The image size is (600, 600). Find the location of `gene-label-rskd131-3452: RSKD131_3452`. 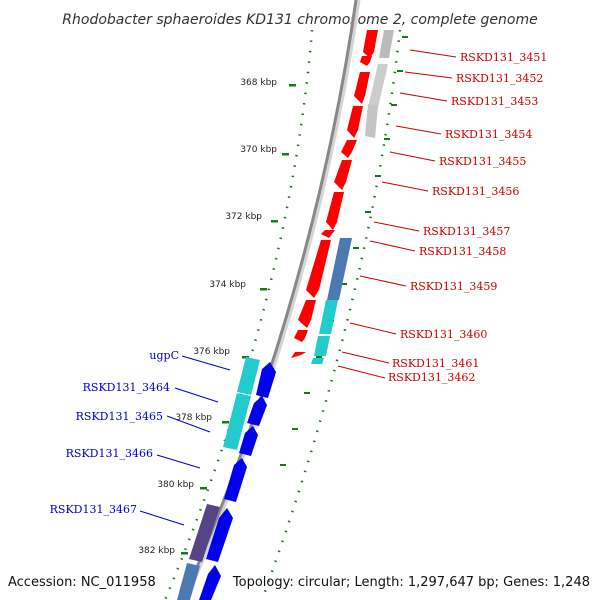

gene-label-rskd131-3452: RSKD131_3452 is located at coordinates (499, 78).